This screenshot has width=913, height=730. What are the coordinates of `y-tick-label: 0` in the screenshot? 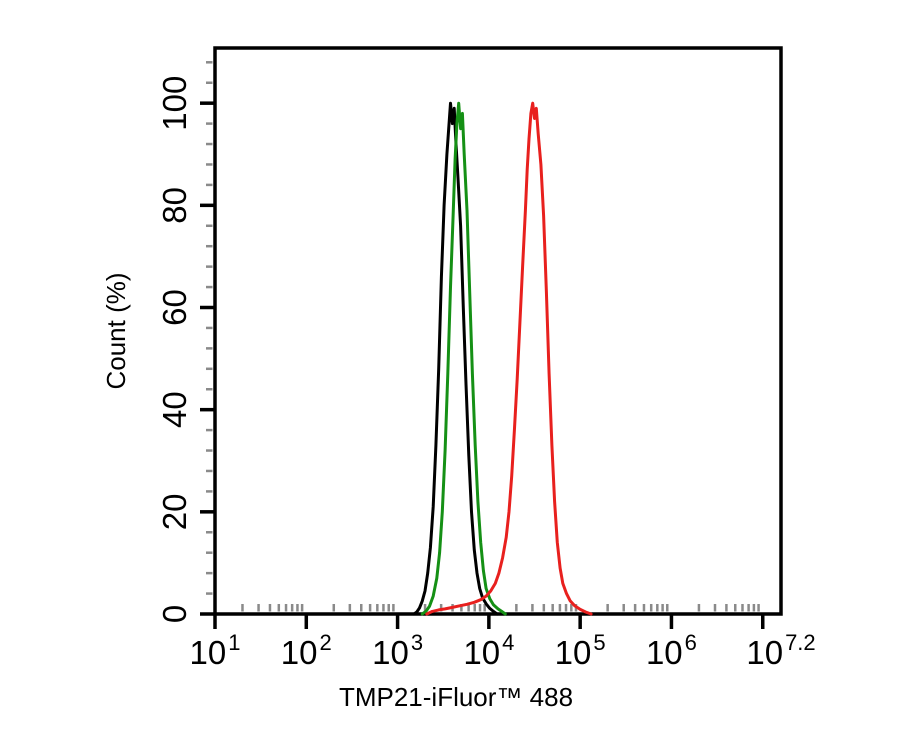 It's located at (174, 614).